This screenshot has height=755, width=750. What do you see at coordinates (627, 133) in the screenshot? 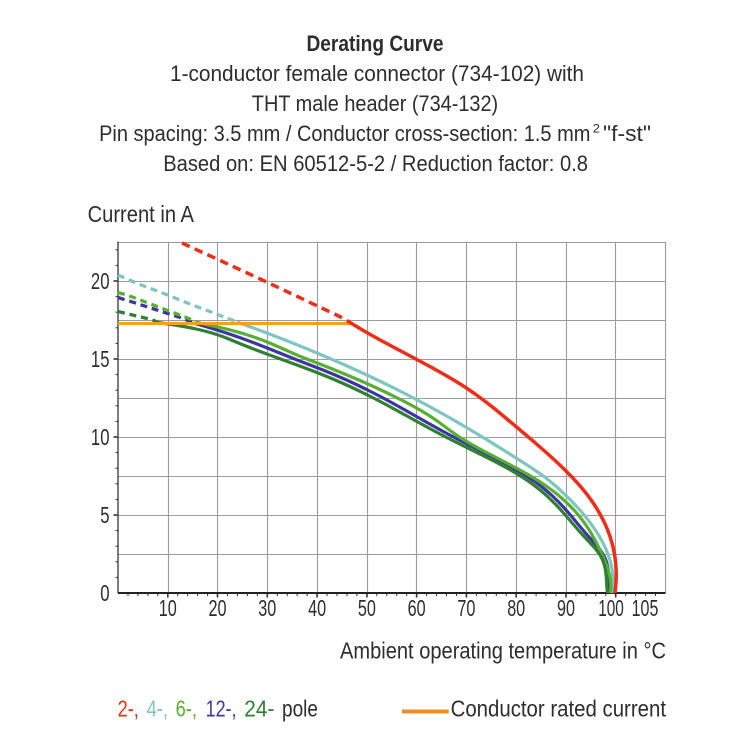
I see `svg-text: "f-st"` at bounding box center [627, 133].